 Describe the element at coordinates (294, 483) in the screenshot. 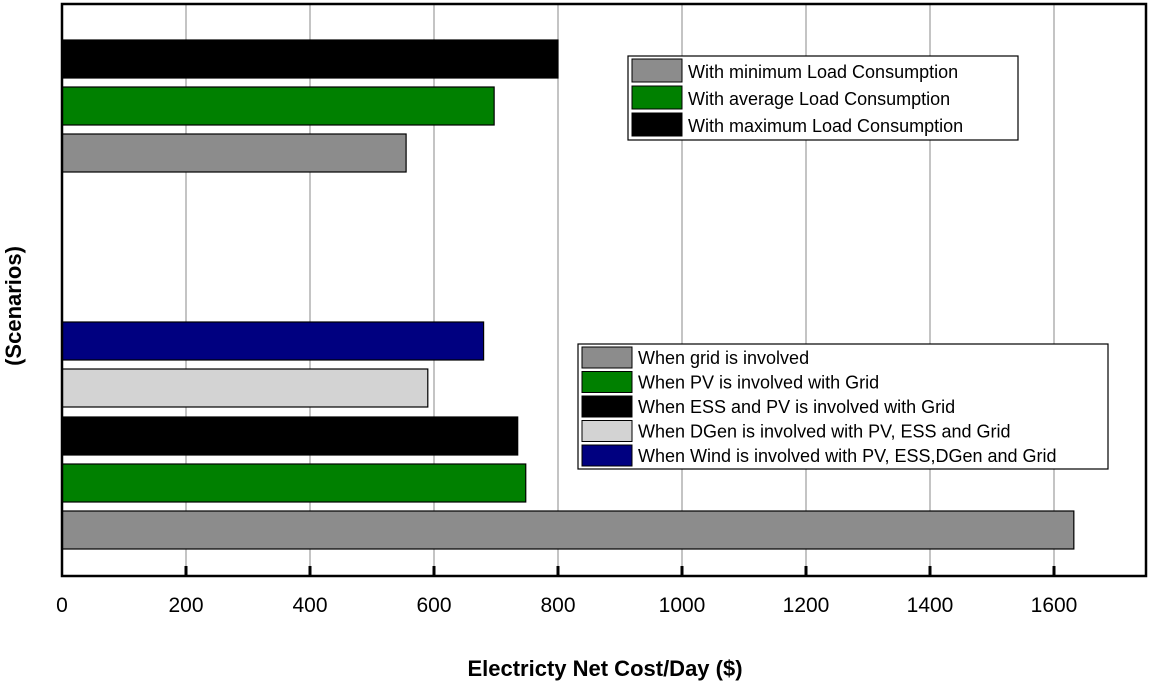

I see `bar-when-pv-is-involved-with-grid` at that location.